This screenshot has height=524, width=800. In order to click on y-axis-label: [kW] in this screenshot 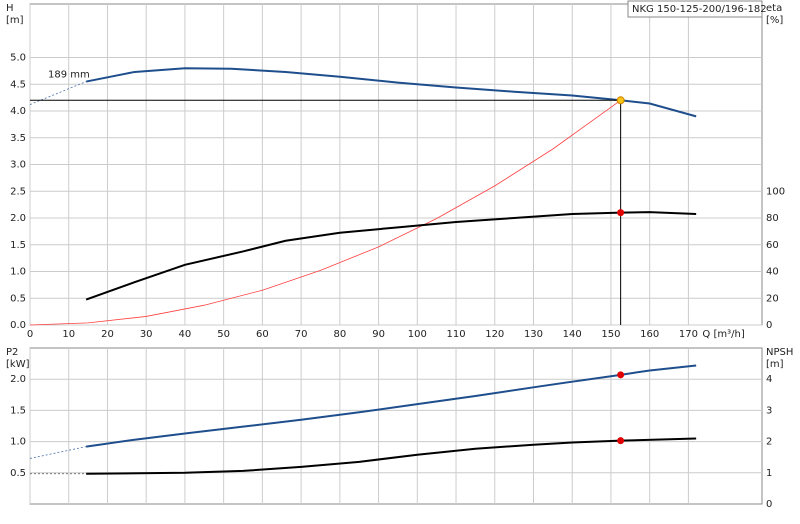, I will do `click(18, 364)`.